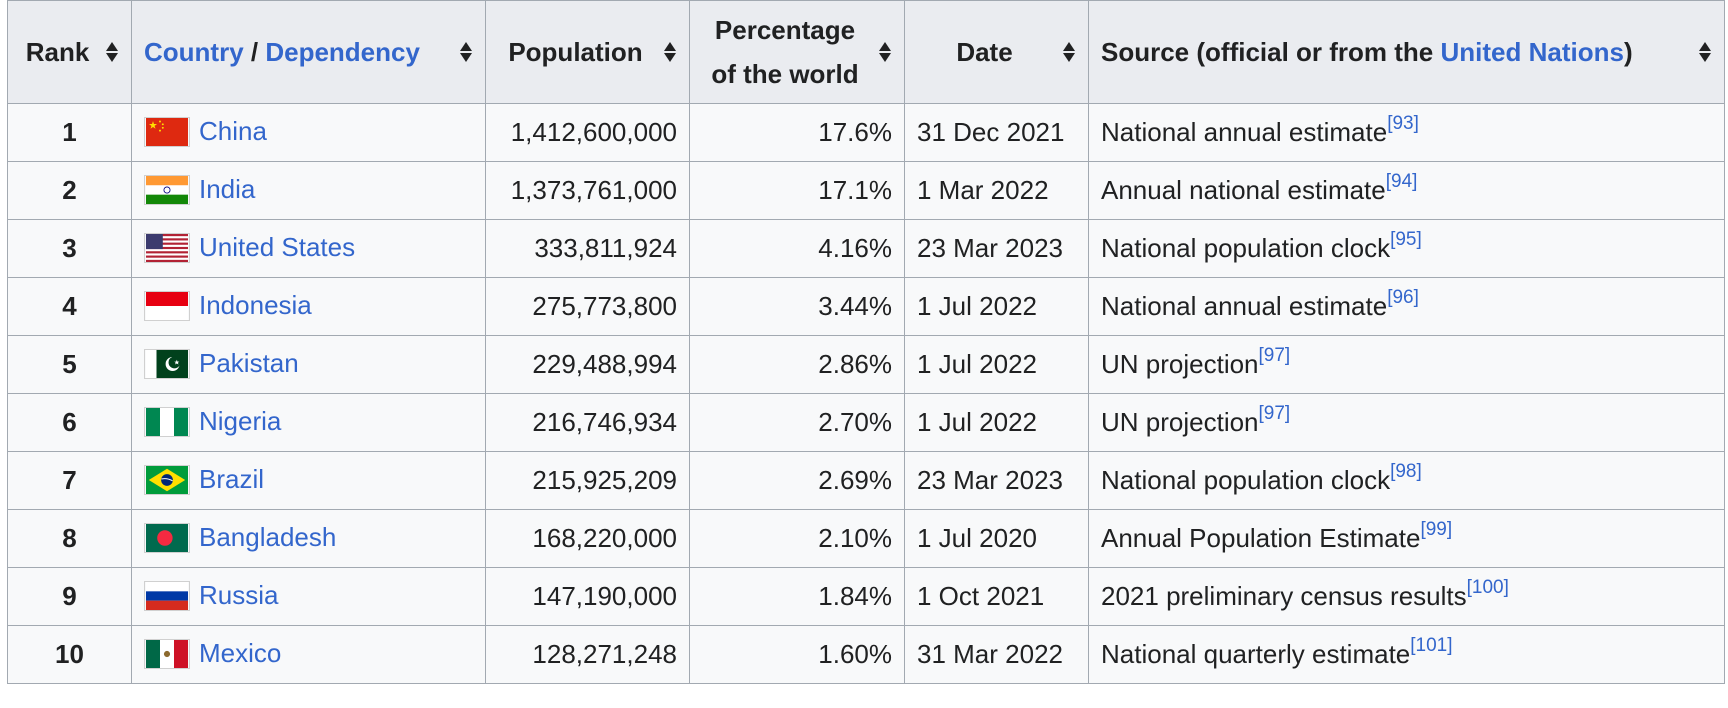 Image resolution: width=1728 pixels, height=708 pixels. What do you see at coordinates (1246, 480) in the screenshot?
I see `source-text: National population clock` at bounding box center [1246, 480].